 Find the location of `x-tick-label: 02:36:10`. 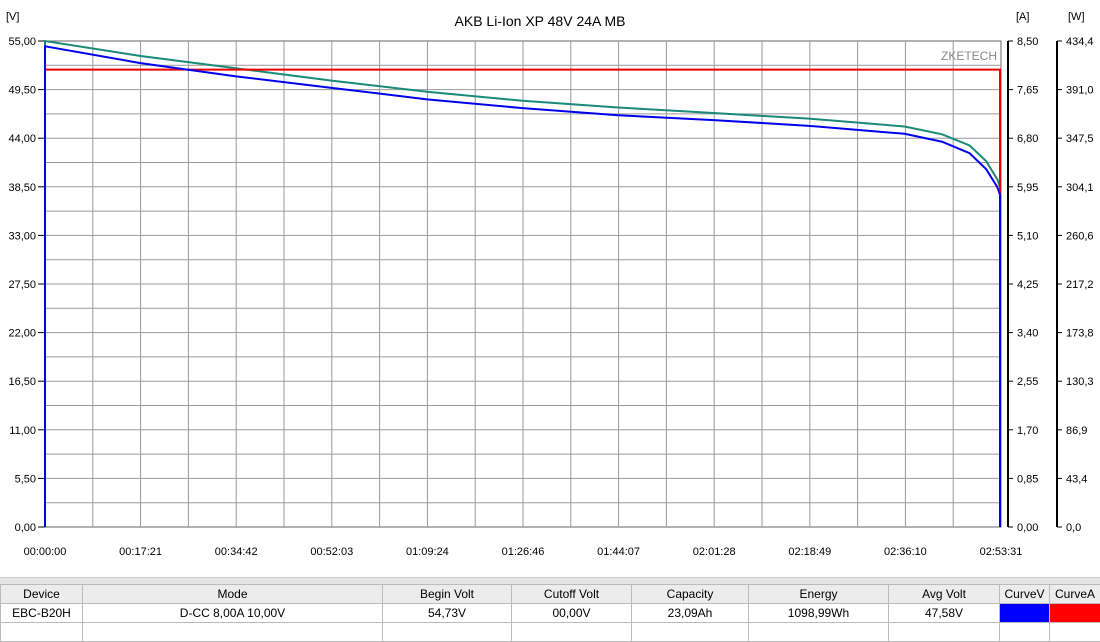

x-tick-label: 02:36:10 is located at coordinates (905, 552).